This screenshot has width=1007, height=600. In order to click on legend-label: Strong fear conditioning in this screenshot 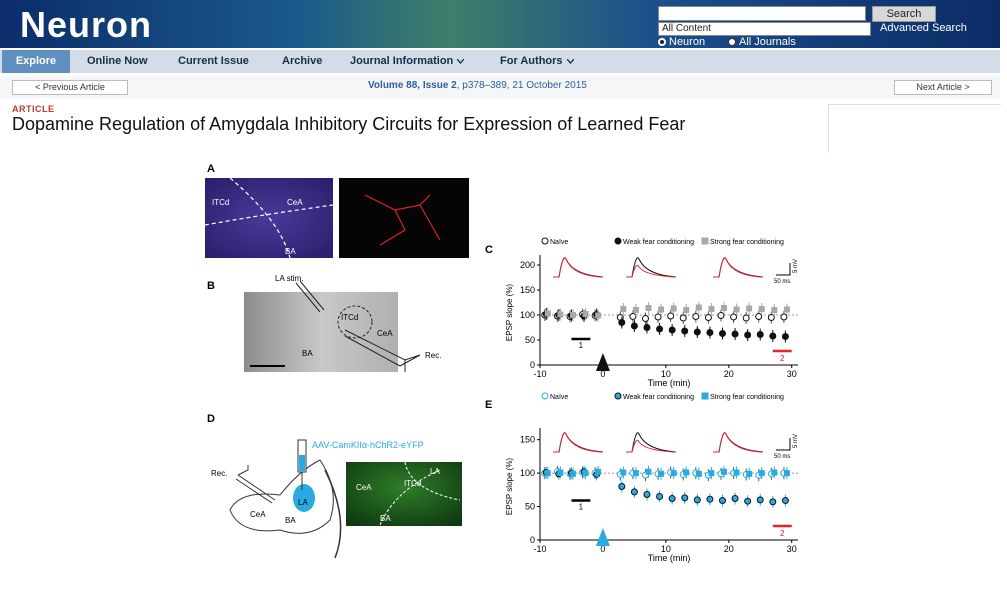, I will do `click(747, 242)`.